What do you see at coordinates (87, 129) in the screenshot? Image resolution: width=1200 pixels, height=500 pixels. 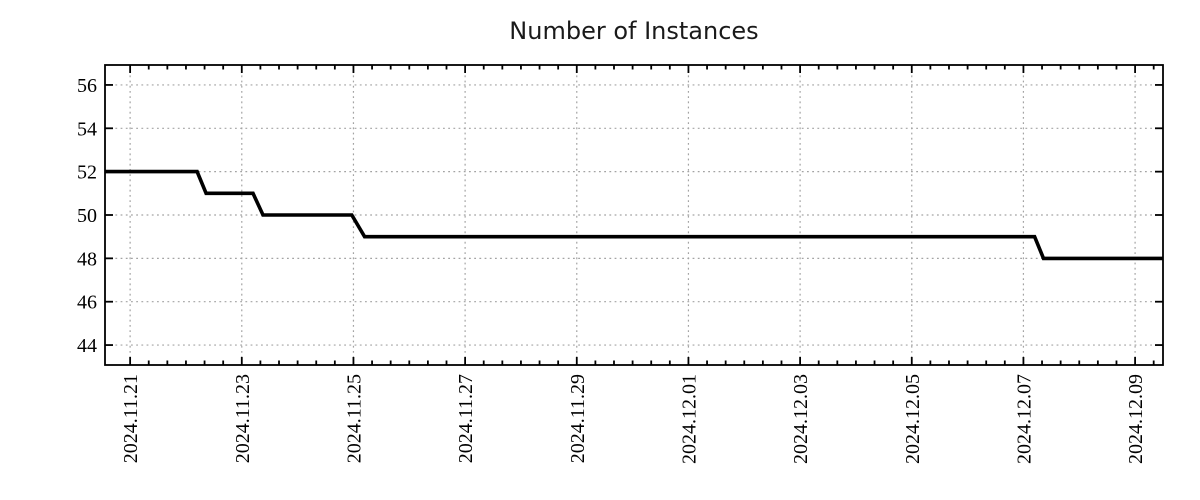 I see `y-tick-label: 54` at bounding box center [87, 129].